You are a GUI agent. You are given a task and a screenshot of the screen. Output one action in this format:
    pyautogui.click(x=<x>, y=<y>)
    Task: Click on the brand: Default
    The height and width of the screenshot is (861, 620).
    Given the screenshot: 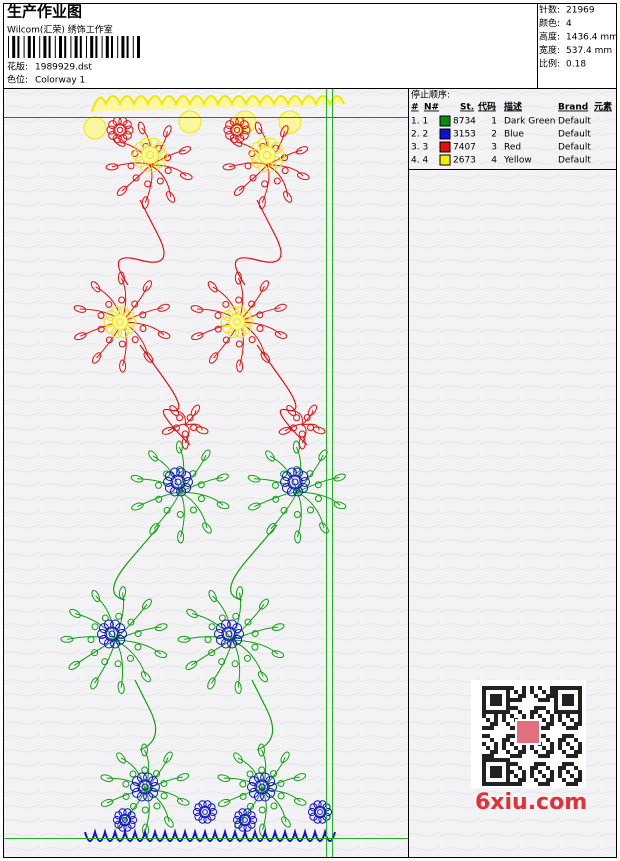 What is the action you would take?
    pyautogui.click(x=574, y=135)
    